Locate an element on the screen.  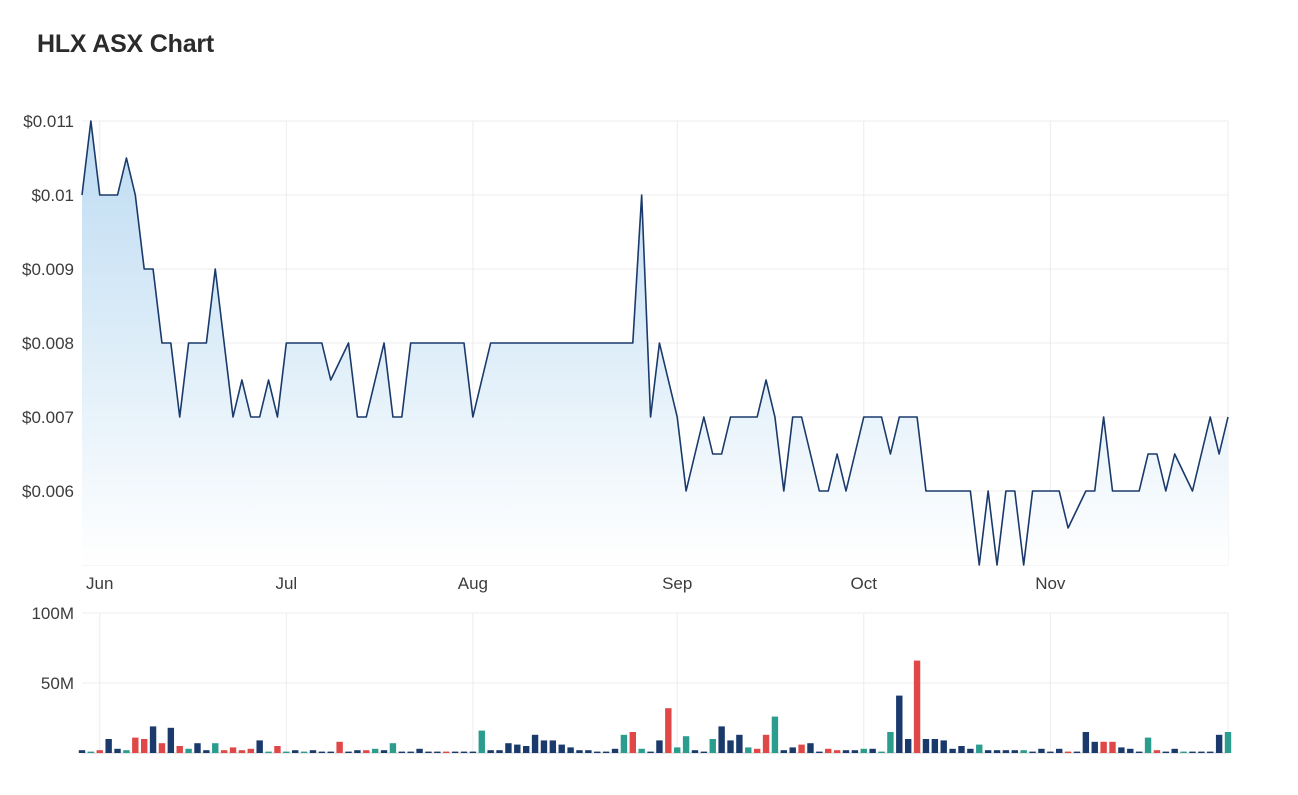
x-axis: Jun Jul Aug Sep Oct Nov is located at coordinates (576, 583).